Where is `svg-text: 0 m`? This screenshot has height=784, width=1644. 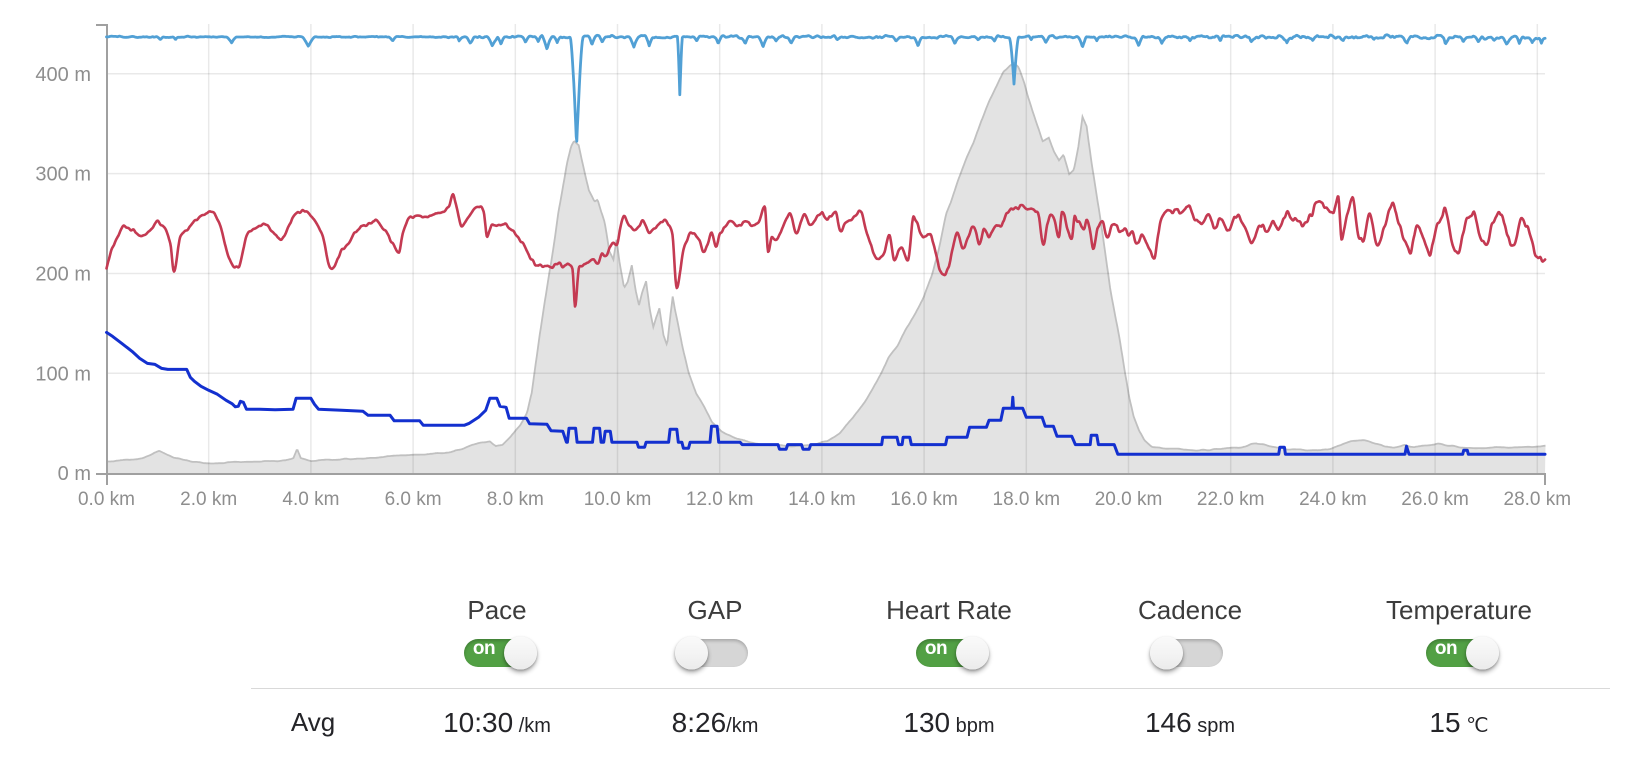 svg-text: 0 m is located at coordinates (74, 474).